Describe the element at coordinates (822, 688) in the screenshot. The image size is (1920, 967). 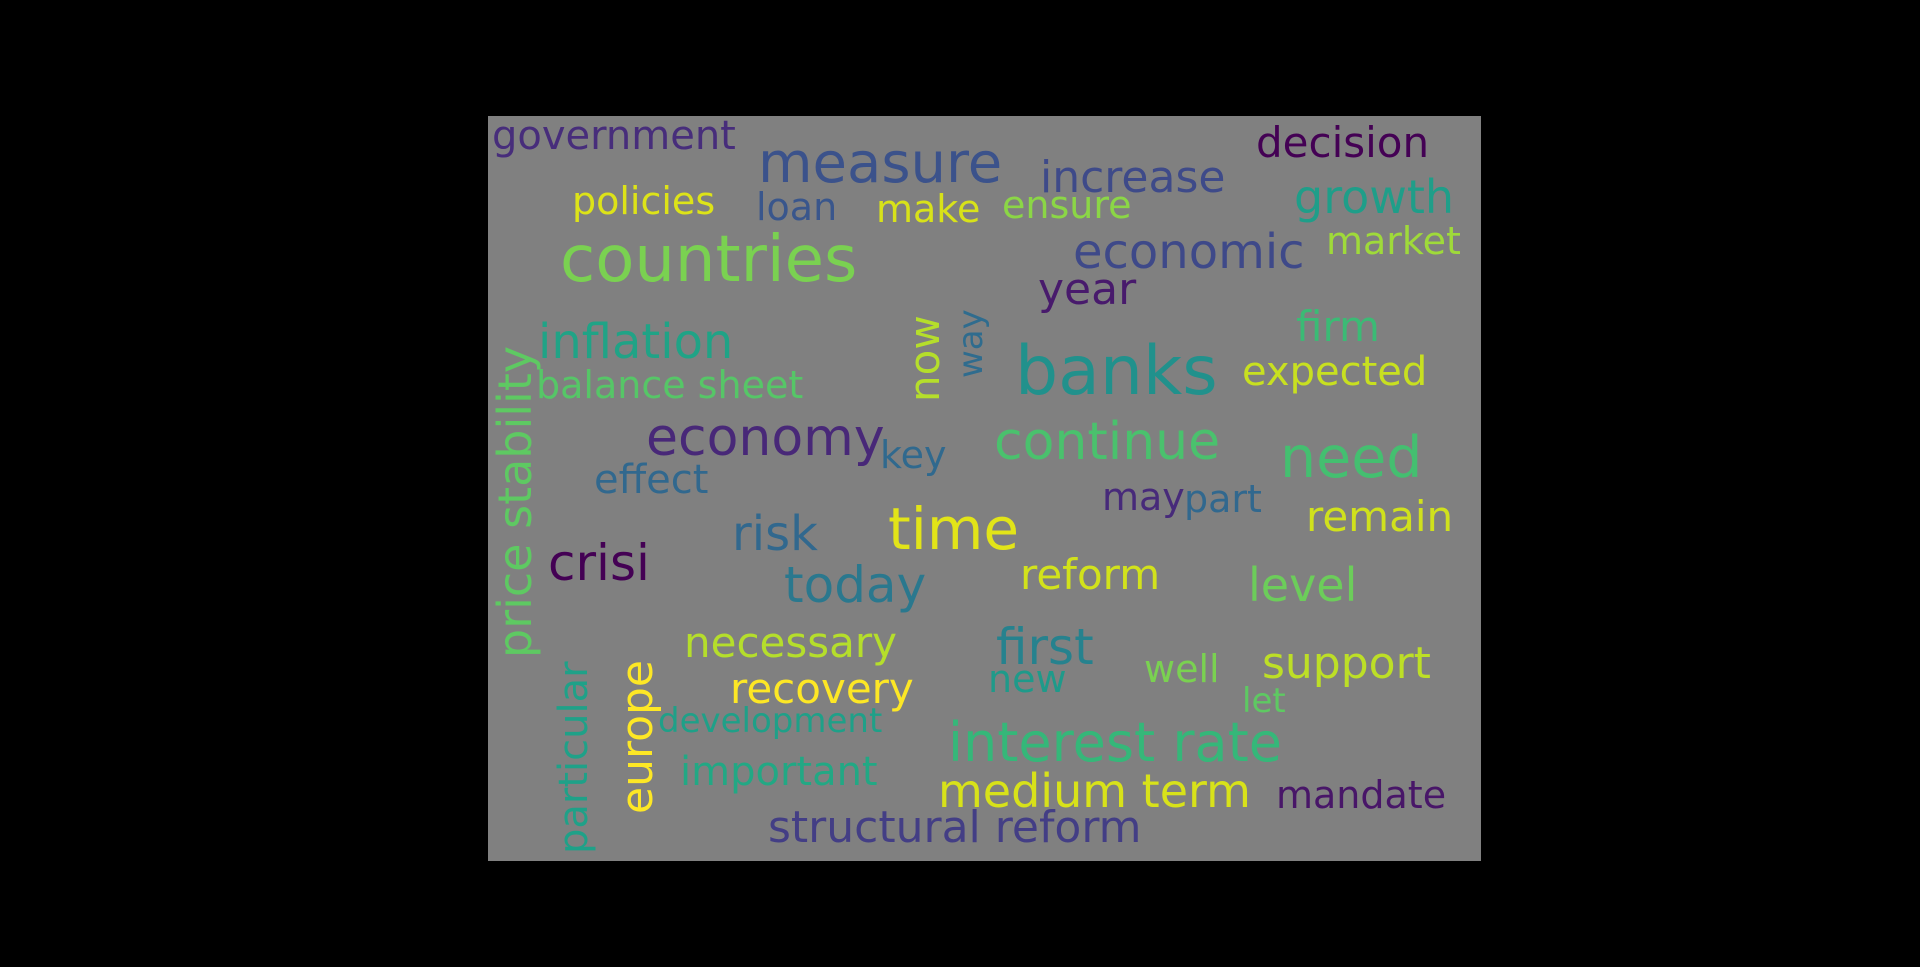
I see `word-recovery: recovery` at that location.